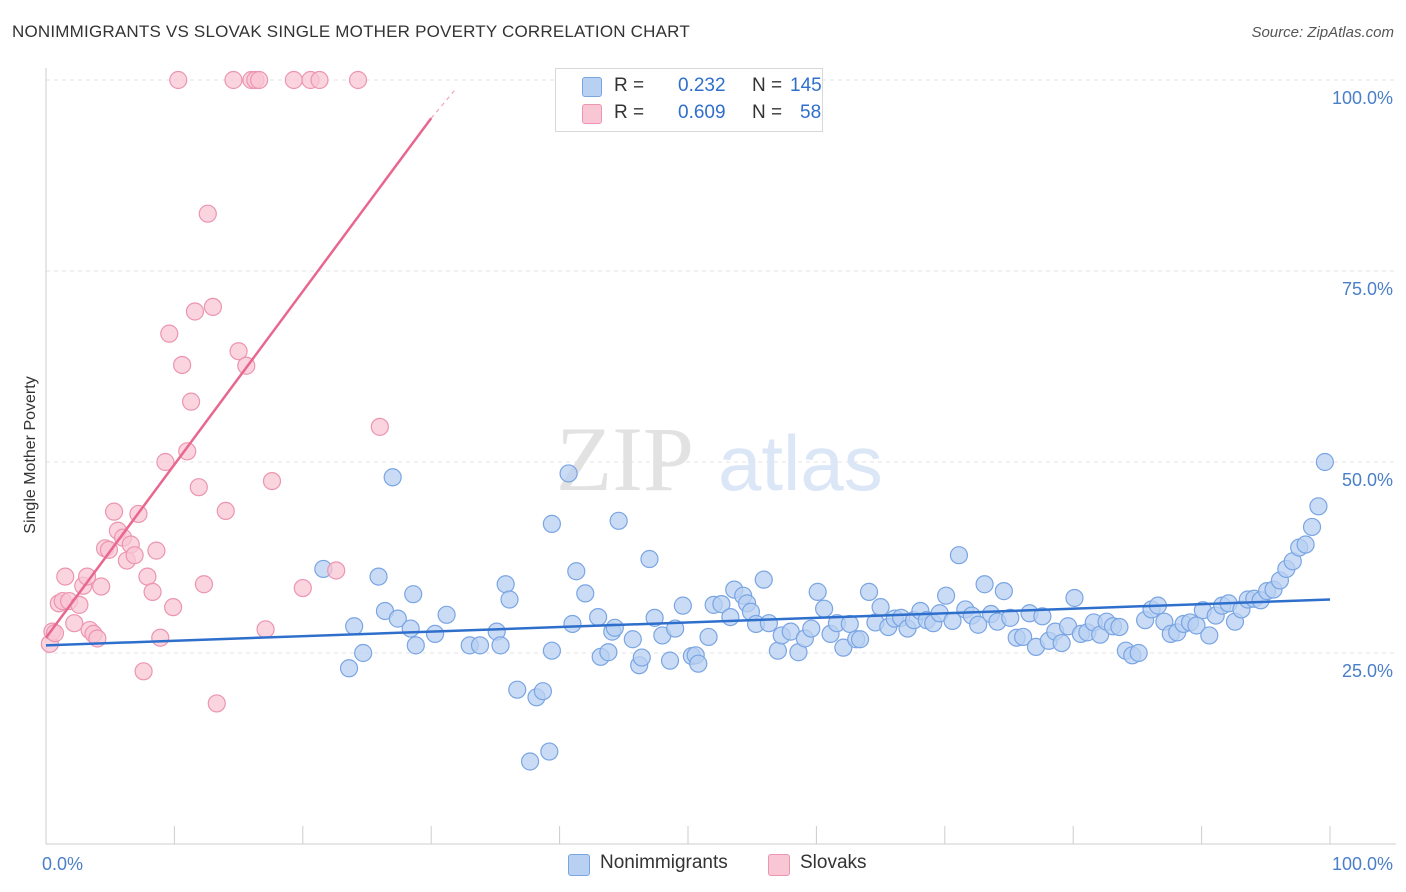 This screenshot has width=1406, height=892. Describe the element at coordinates (702, 85) in the screenshot. I see `r-value: 0.232` at that location.